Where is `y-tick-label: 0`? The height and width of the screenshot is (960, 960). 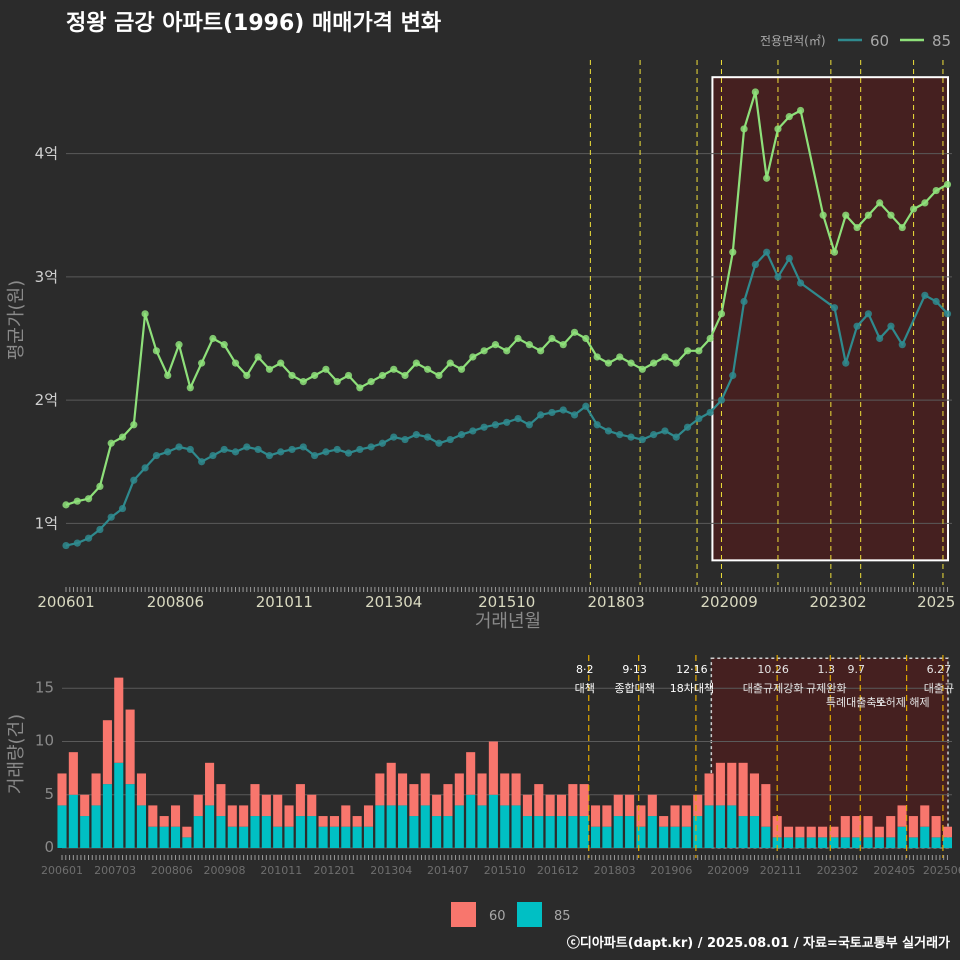
y-tick-label: 0 is located at coordinates (49, 847).